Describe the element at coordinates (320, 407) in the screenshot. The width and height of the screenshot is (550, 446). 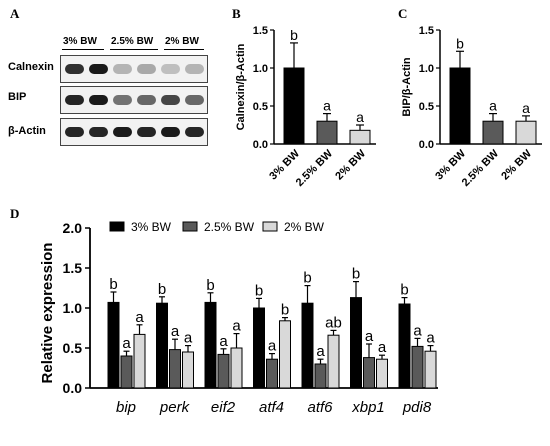
I see `x-tick-label: atf6` at that location.